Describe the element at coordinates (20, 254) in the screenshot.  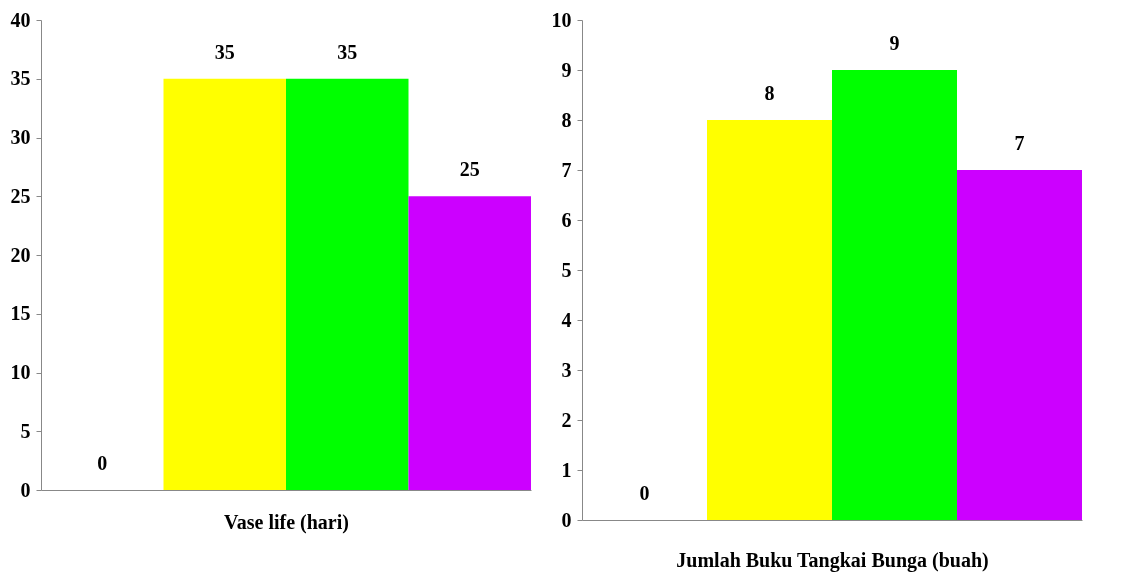
I see `y-tick-label: 20` at that location.